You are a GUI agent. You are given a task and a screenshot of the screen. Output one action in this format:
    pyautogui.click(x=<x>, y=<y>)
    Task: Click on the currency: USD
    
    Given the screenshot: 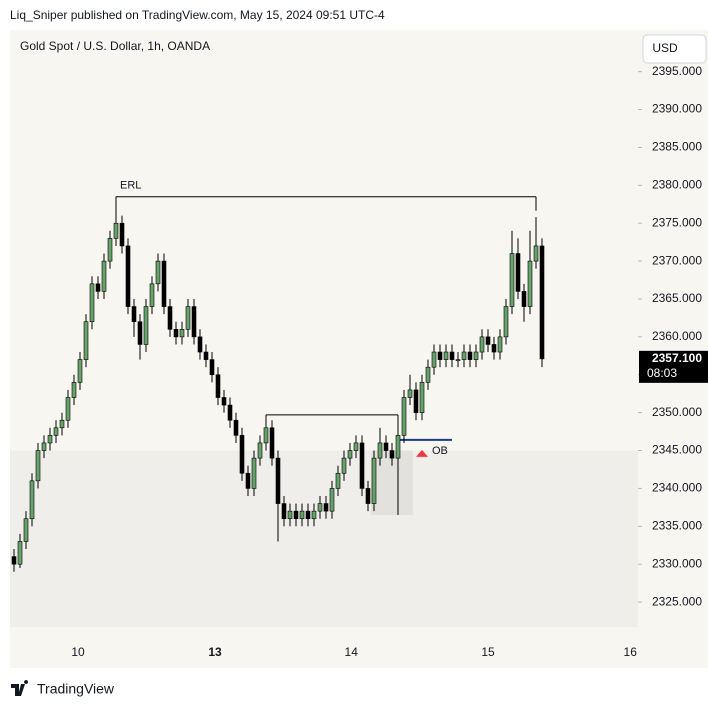 What is the action you would take?
    pyautogui.click(x=665, y=48)
    